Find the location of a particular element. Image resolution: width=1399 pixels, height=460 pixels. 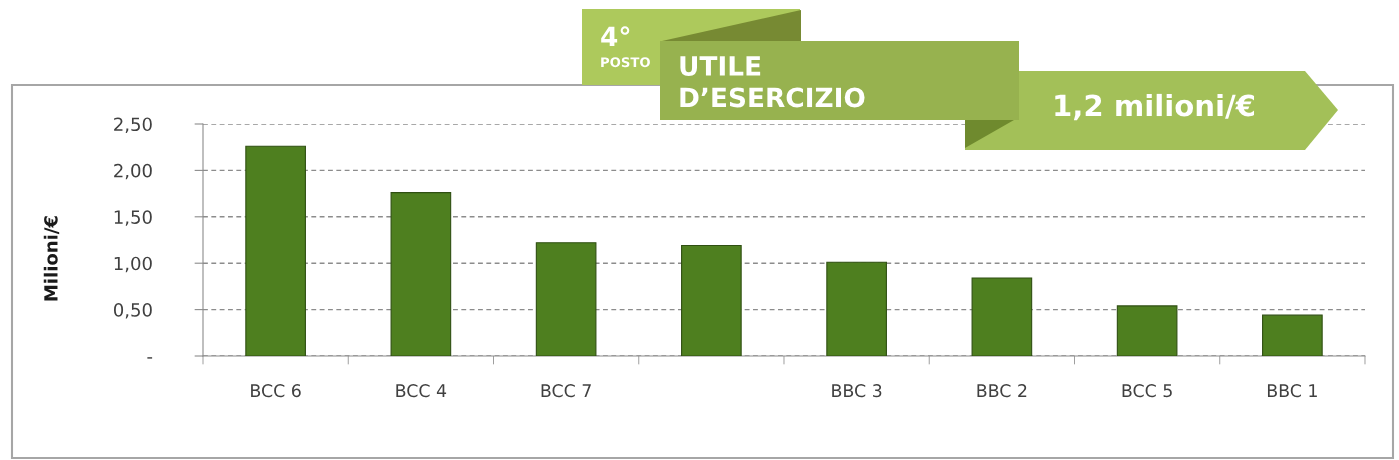

x-tick-label: BBC 1 is located at coordinates (1292, 391).